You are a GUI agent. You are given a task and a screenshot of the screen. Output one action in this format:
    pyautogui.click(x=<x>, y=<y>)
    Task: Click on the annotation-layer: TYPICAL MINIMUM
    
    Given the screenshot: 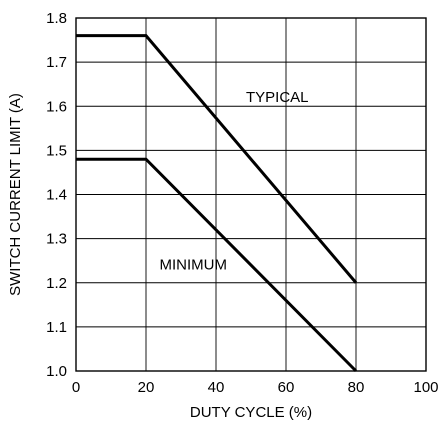 What is the action you would take?
    pyautogui.click(x=234, y=181)
    